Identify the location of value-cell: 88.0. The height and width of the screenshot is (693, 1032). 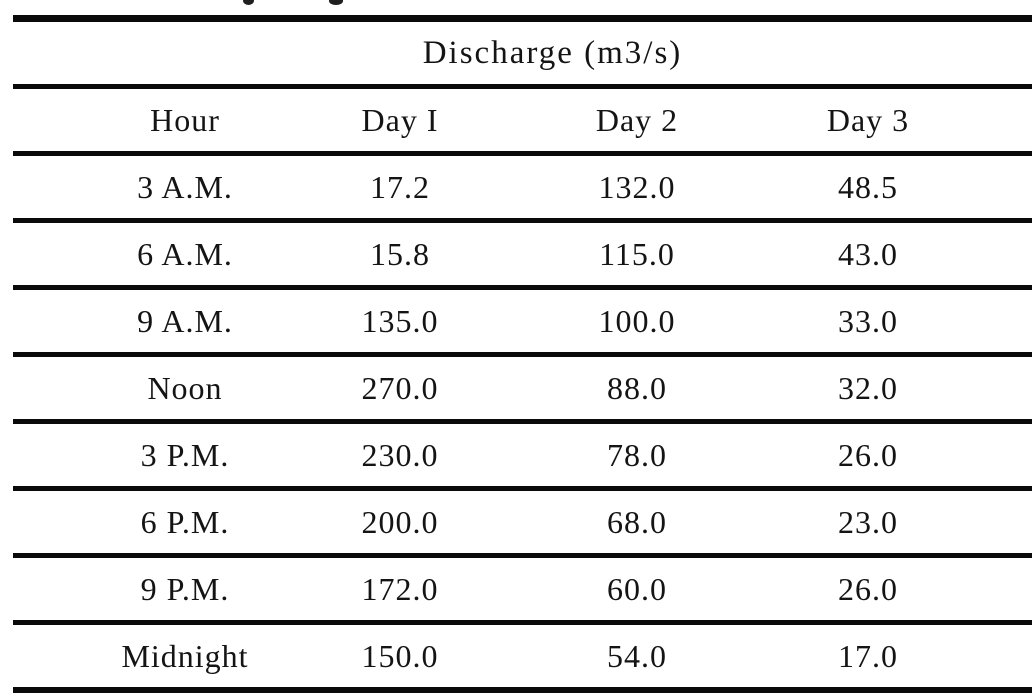
(637, 387).